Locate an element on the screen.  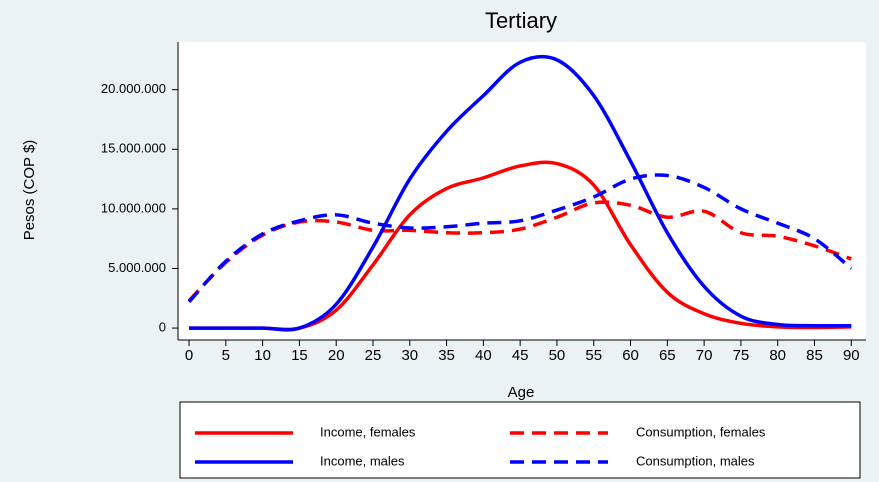
y-tick-label: 5.000.000 is located at coordinates (137, 267).